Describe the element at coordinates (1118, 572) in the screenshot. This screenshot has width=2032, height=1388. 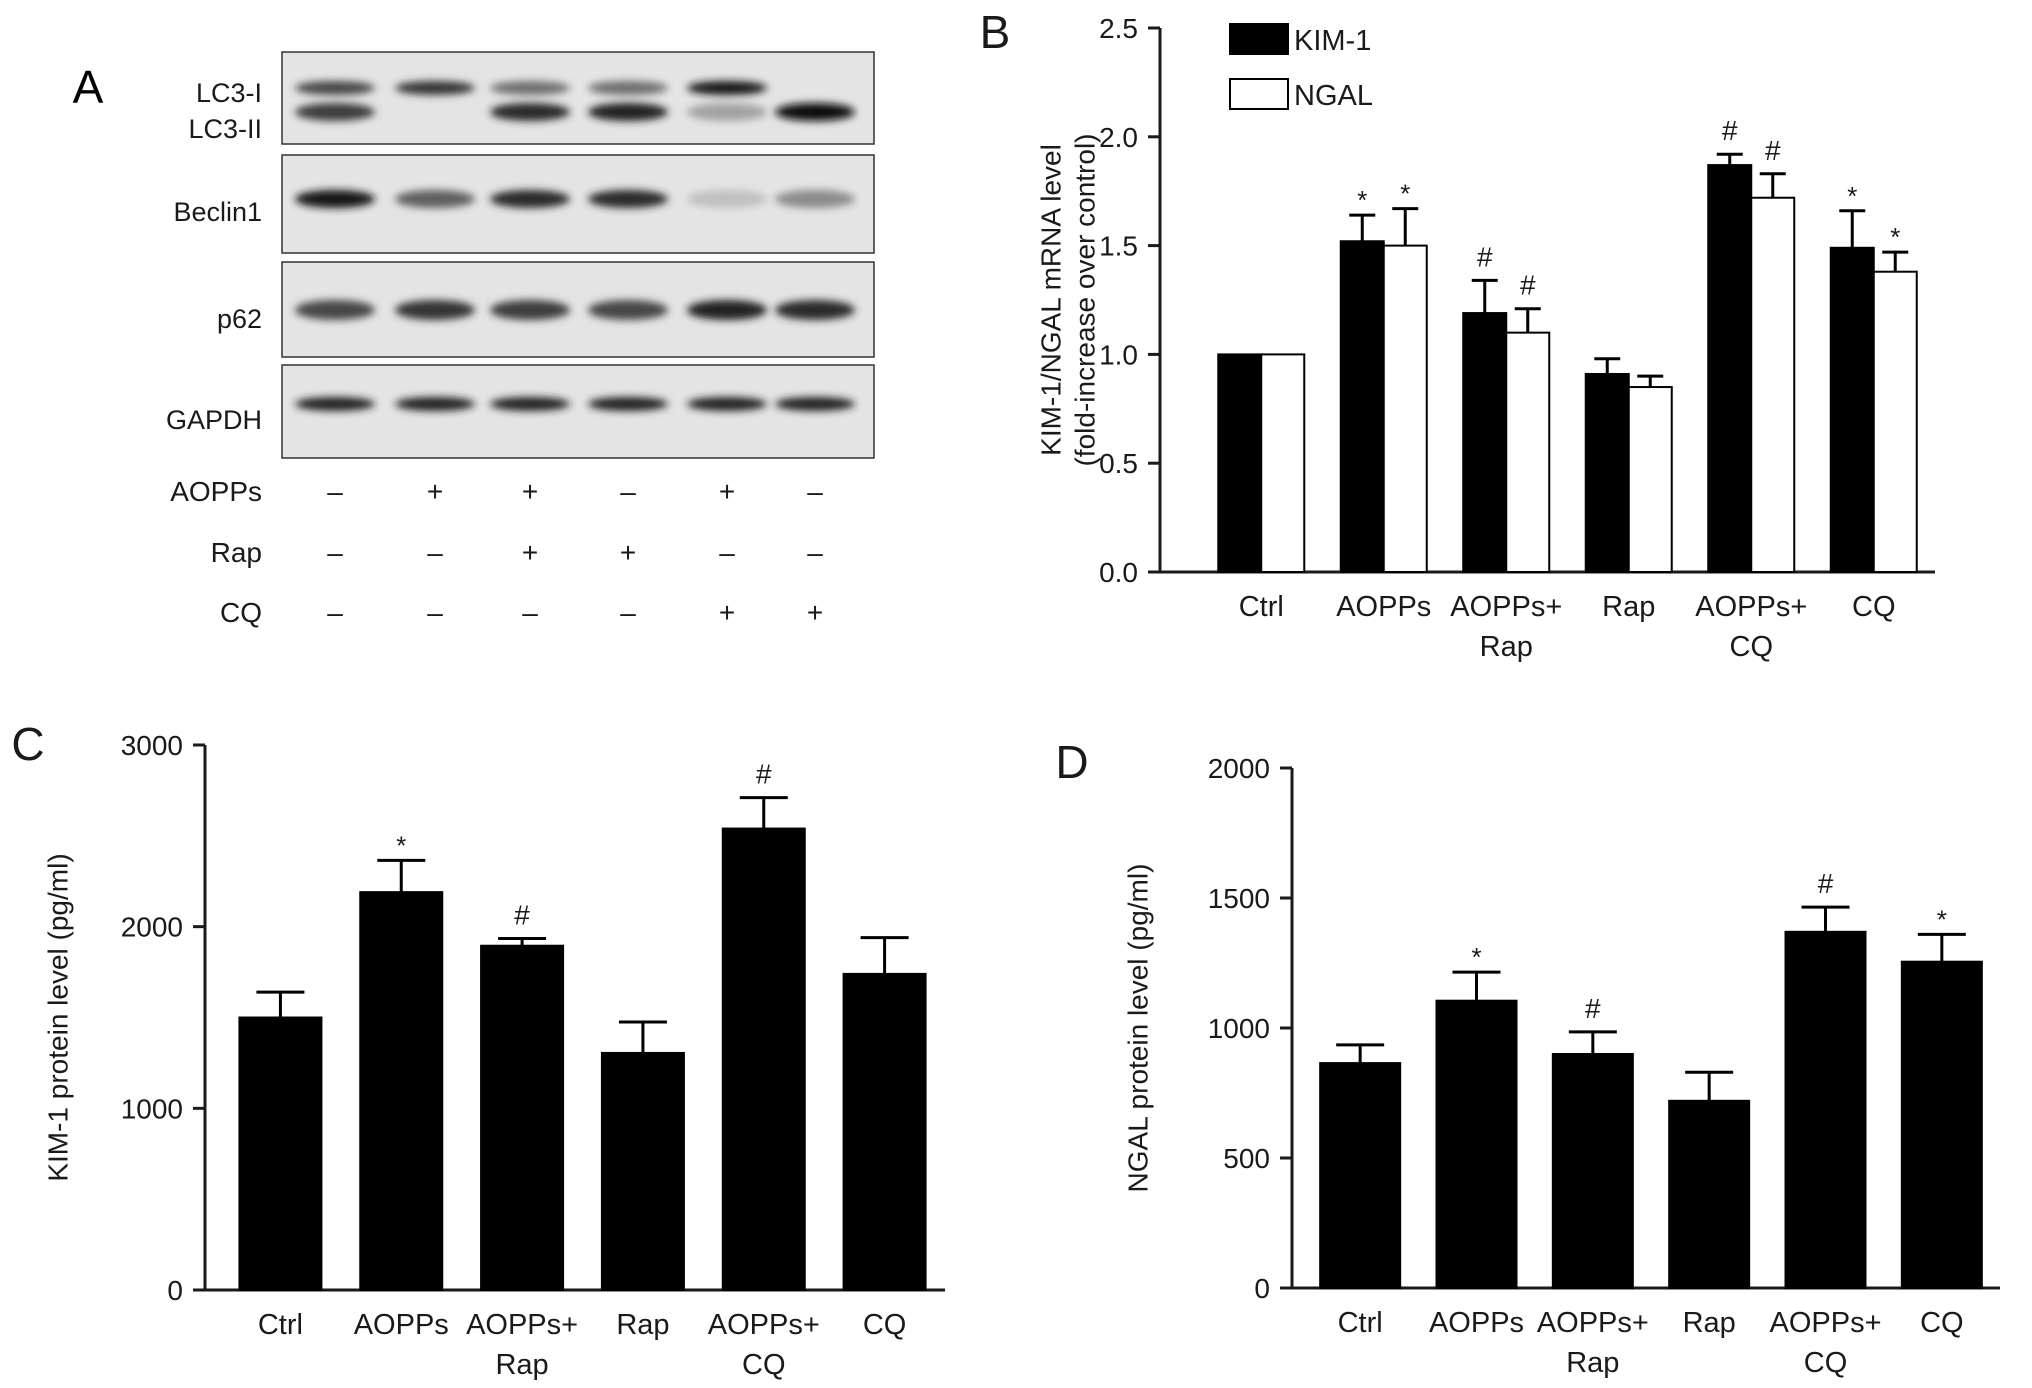
I see `y-tick-label: 0.0` at that location.